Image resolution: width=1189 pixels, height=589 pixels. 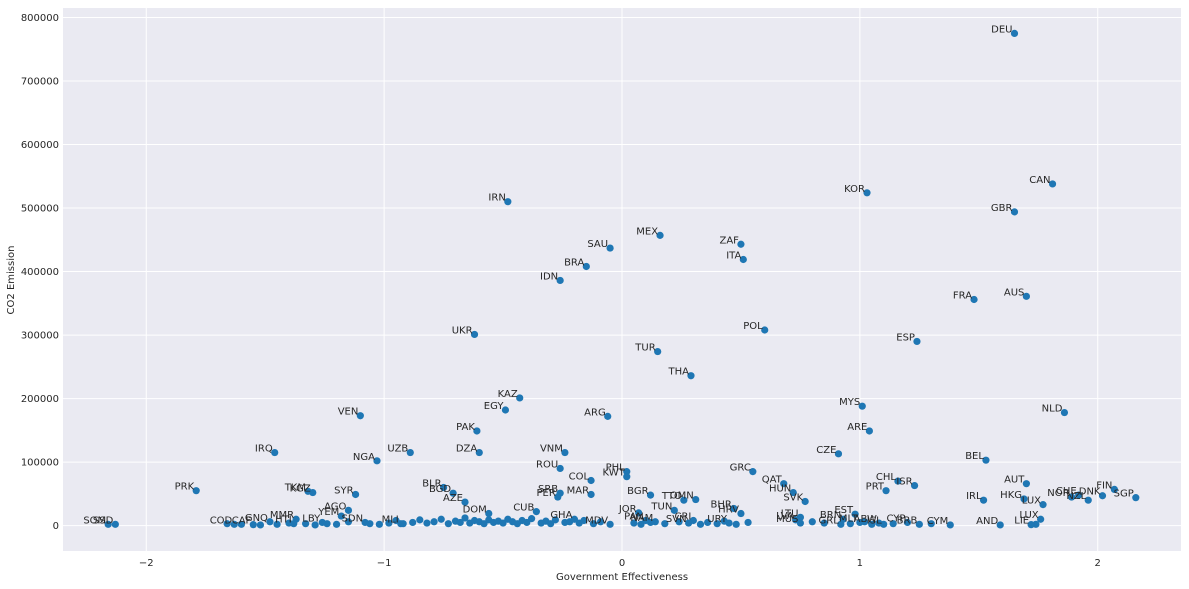 I want to click on point-label: AND, so click(x=987, y=521).